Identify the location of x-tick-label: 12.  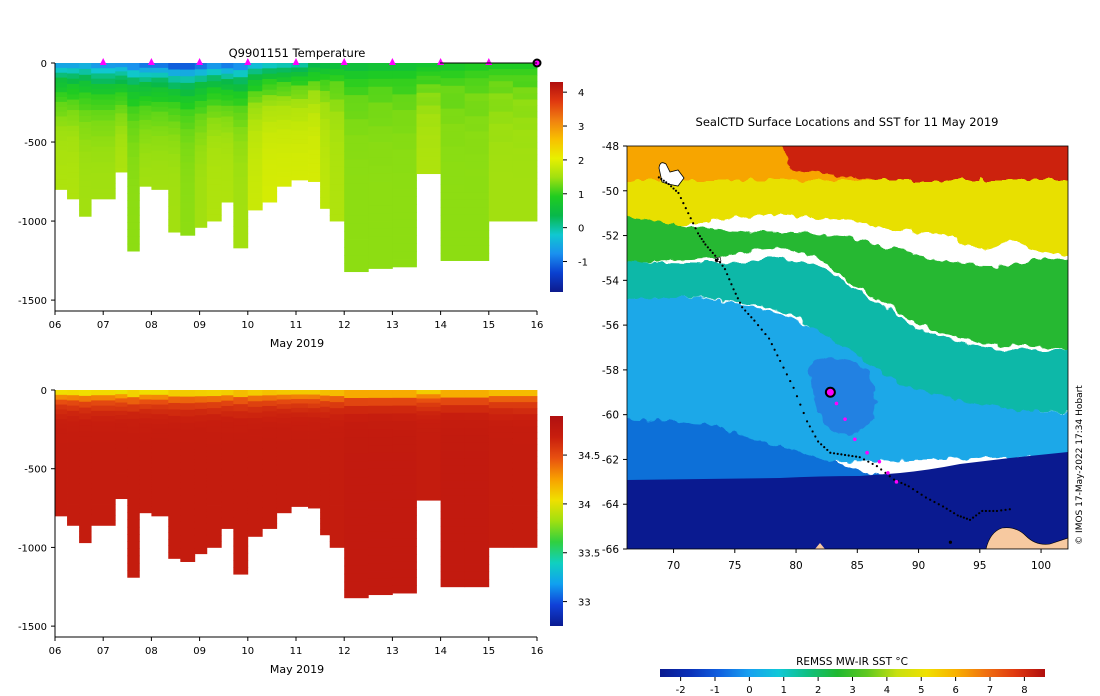
(344, 651).